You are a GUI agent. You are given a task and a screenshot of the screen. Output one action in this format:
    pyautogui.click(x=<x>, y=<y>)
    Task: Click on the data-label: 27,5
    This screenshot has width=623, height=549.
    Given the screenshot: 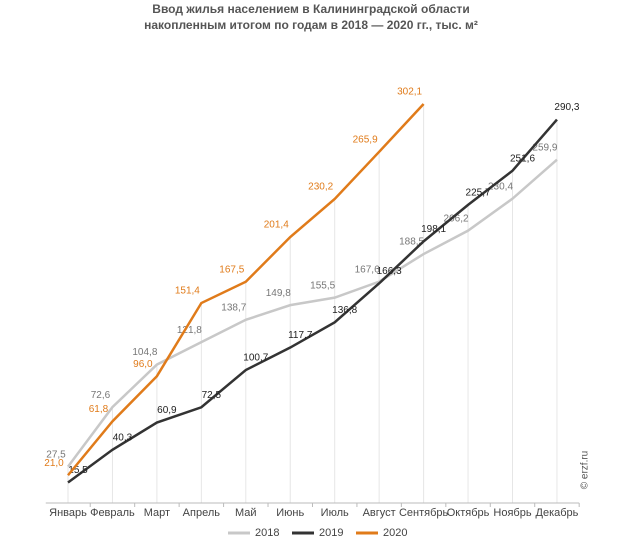 What is the action you would take?
    pyautogui.click(x=56, y=454)
    